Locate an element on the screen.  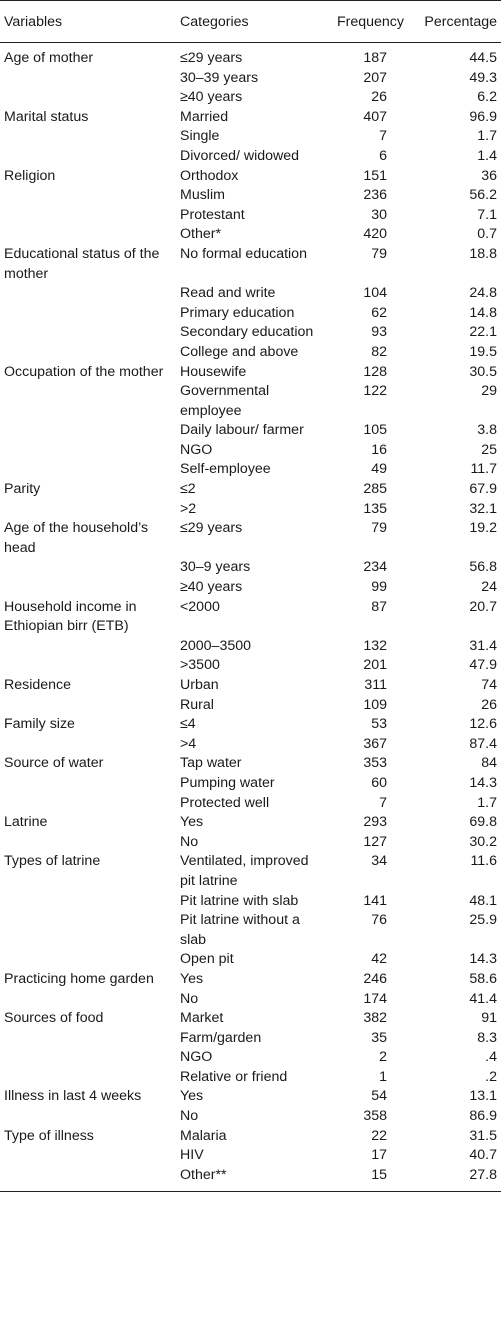
frequency-cell: 132 is located at coordinates (375, 645).